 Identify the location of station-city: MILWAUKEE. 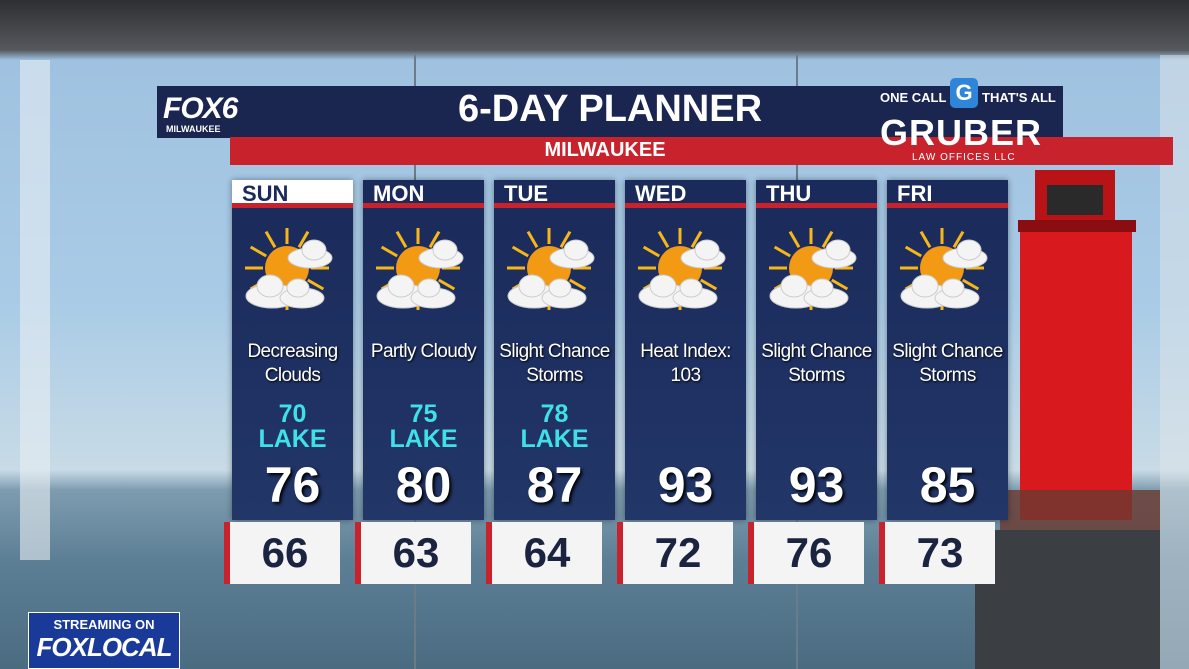
(193, 129).